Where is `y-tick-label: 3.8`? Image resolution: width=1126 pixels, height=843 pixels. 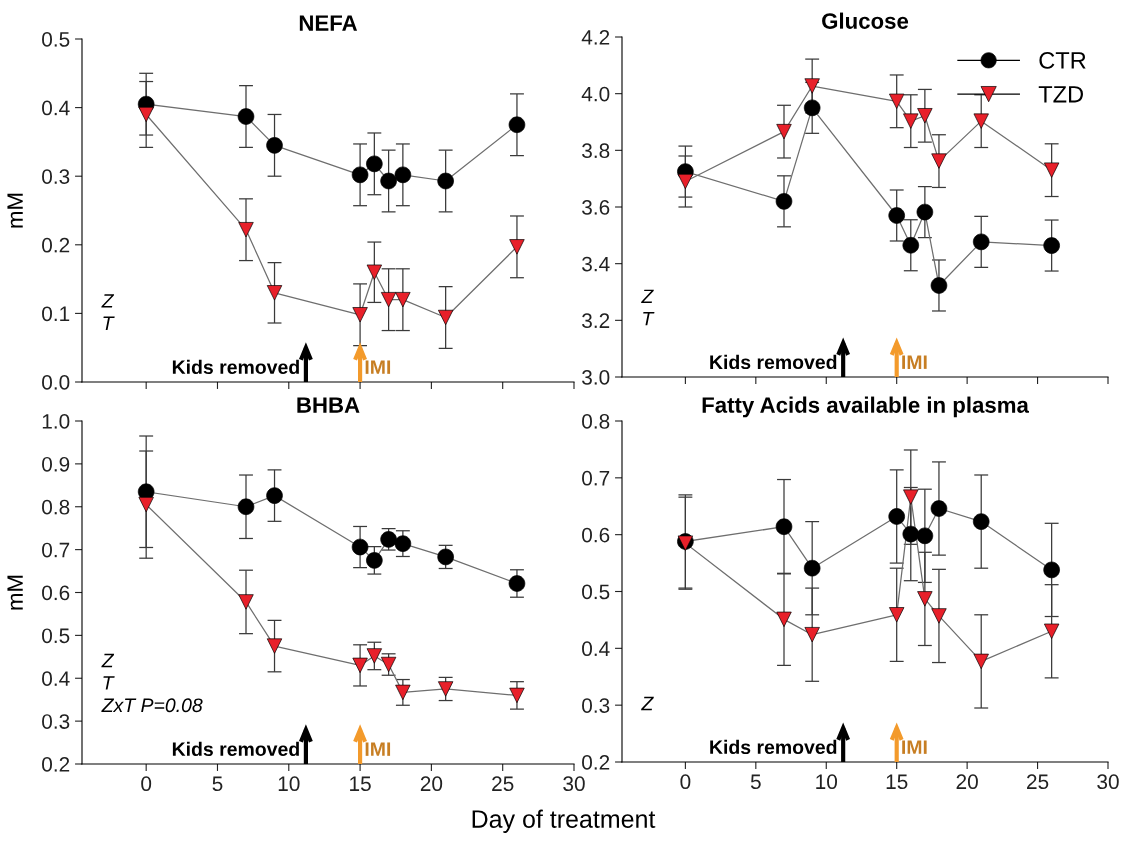 y-tick-label: 3.8 is located at coordinates (596, 151).